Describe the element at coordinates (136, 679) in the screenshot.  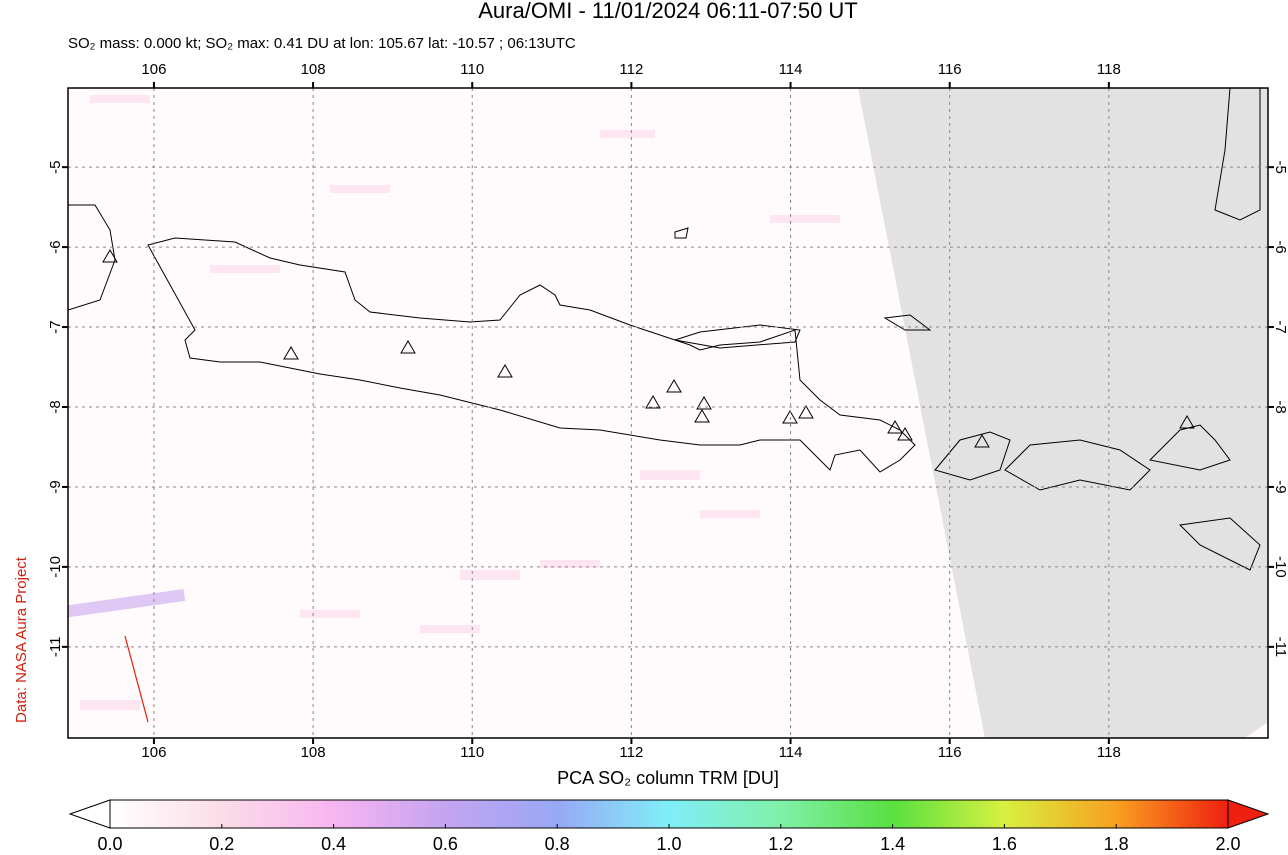
I see `red-track` at that location.